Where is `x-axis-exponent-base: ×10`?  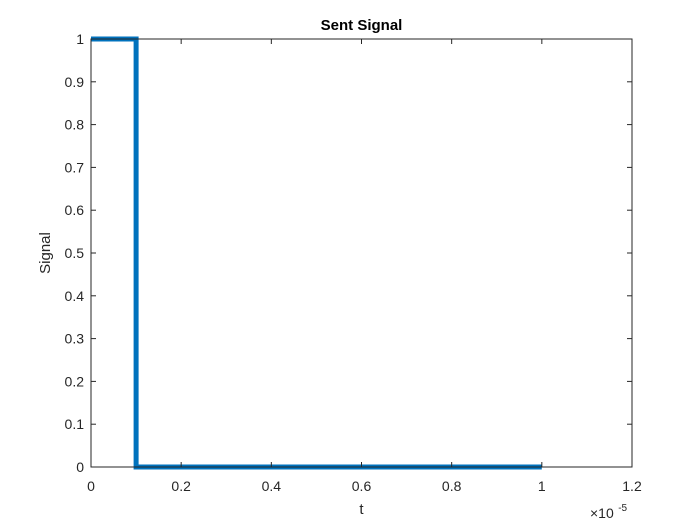 x-axis-exponent-base: ×10 is located at coordinates (602, 513).